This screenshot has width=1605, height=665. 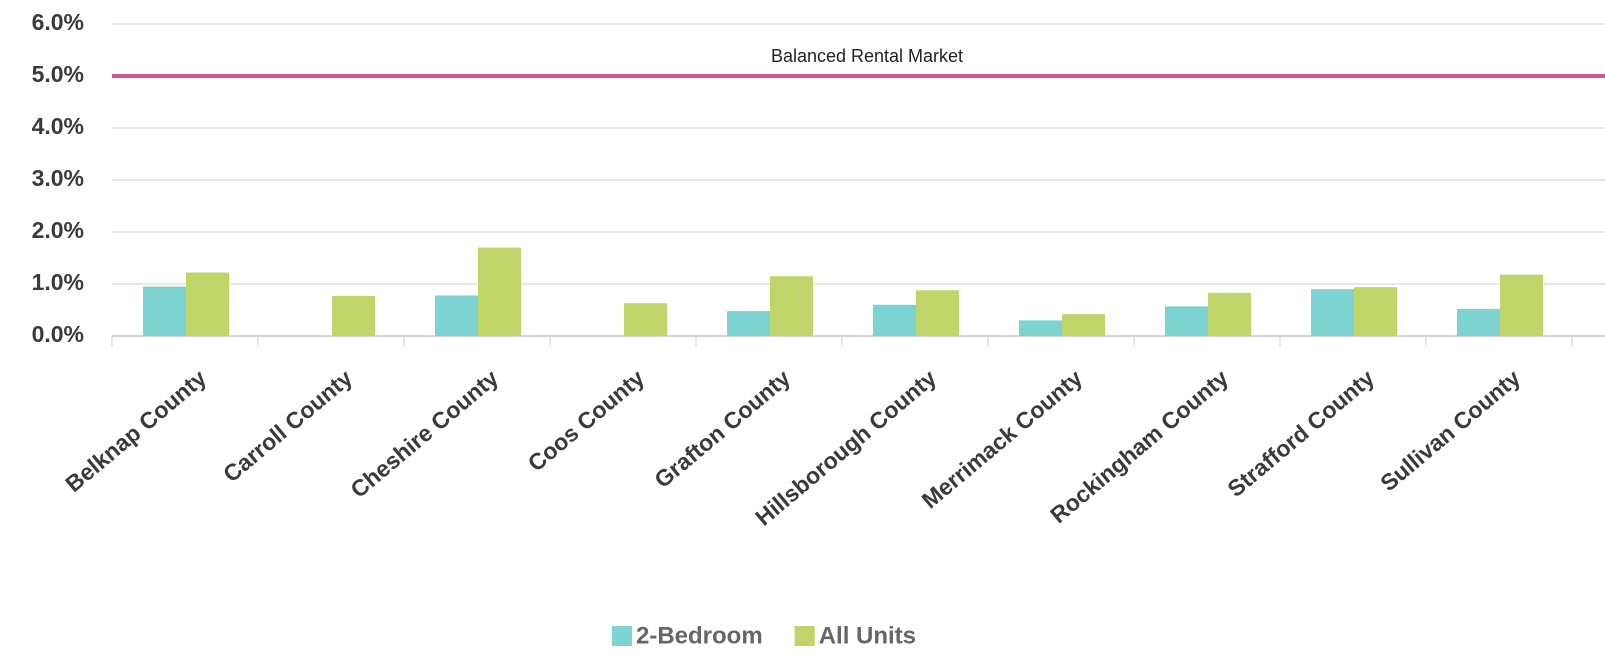 I want to click on x-tick-label: Grafton County, so click(x=722, y=428).